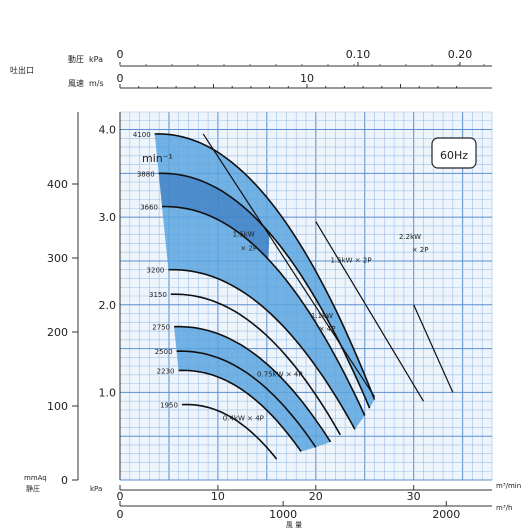 This screenshot has height=531, width=530. I want to click on kpa-tick-label: 3.0, so click(108, 217).